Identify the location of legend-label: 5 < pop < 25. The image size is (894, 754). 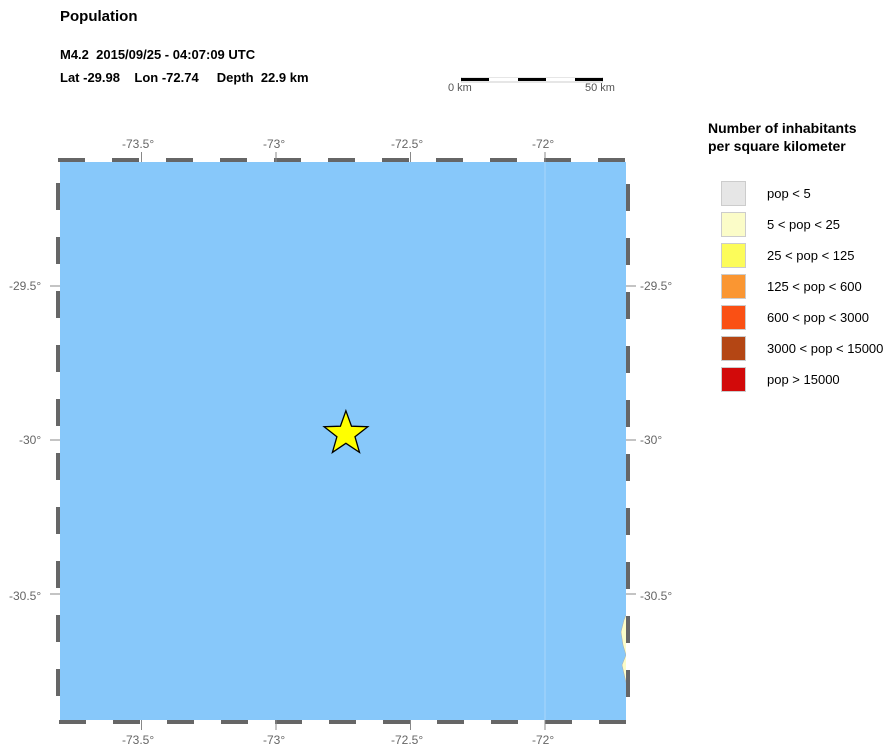
(804, 224).